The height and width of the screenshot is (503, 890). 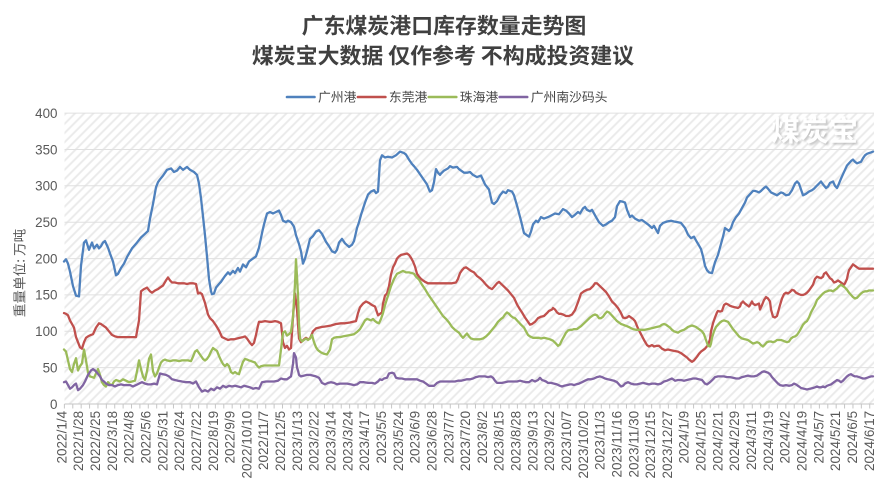 I want to click on svg-text: 2022/10/10, so click(x=246, y=445).